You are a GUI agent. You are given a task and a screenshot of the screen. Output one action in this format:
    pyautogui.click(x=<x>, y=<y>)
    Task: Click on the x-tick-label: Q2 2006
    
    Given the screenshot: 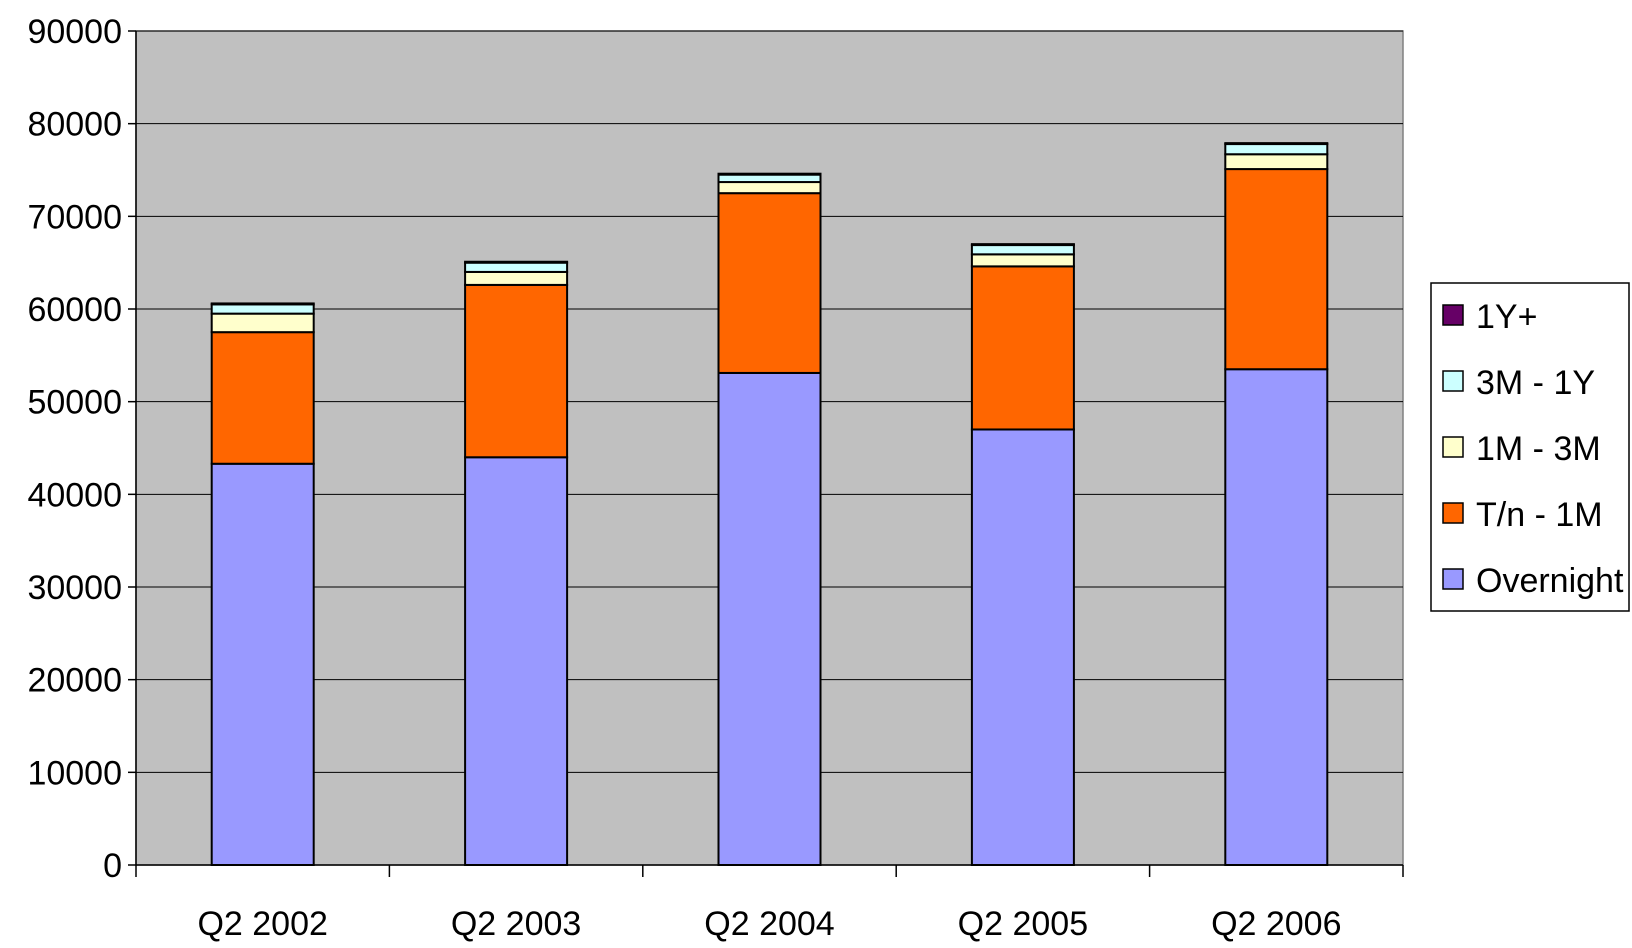 What is the action you would take?
    pyautogui.click(x=1276, y=924)
    